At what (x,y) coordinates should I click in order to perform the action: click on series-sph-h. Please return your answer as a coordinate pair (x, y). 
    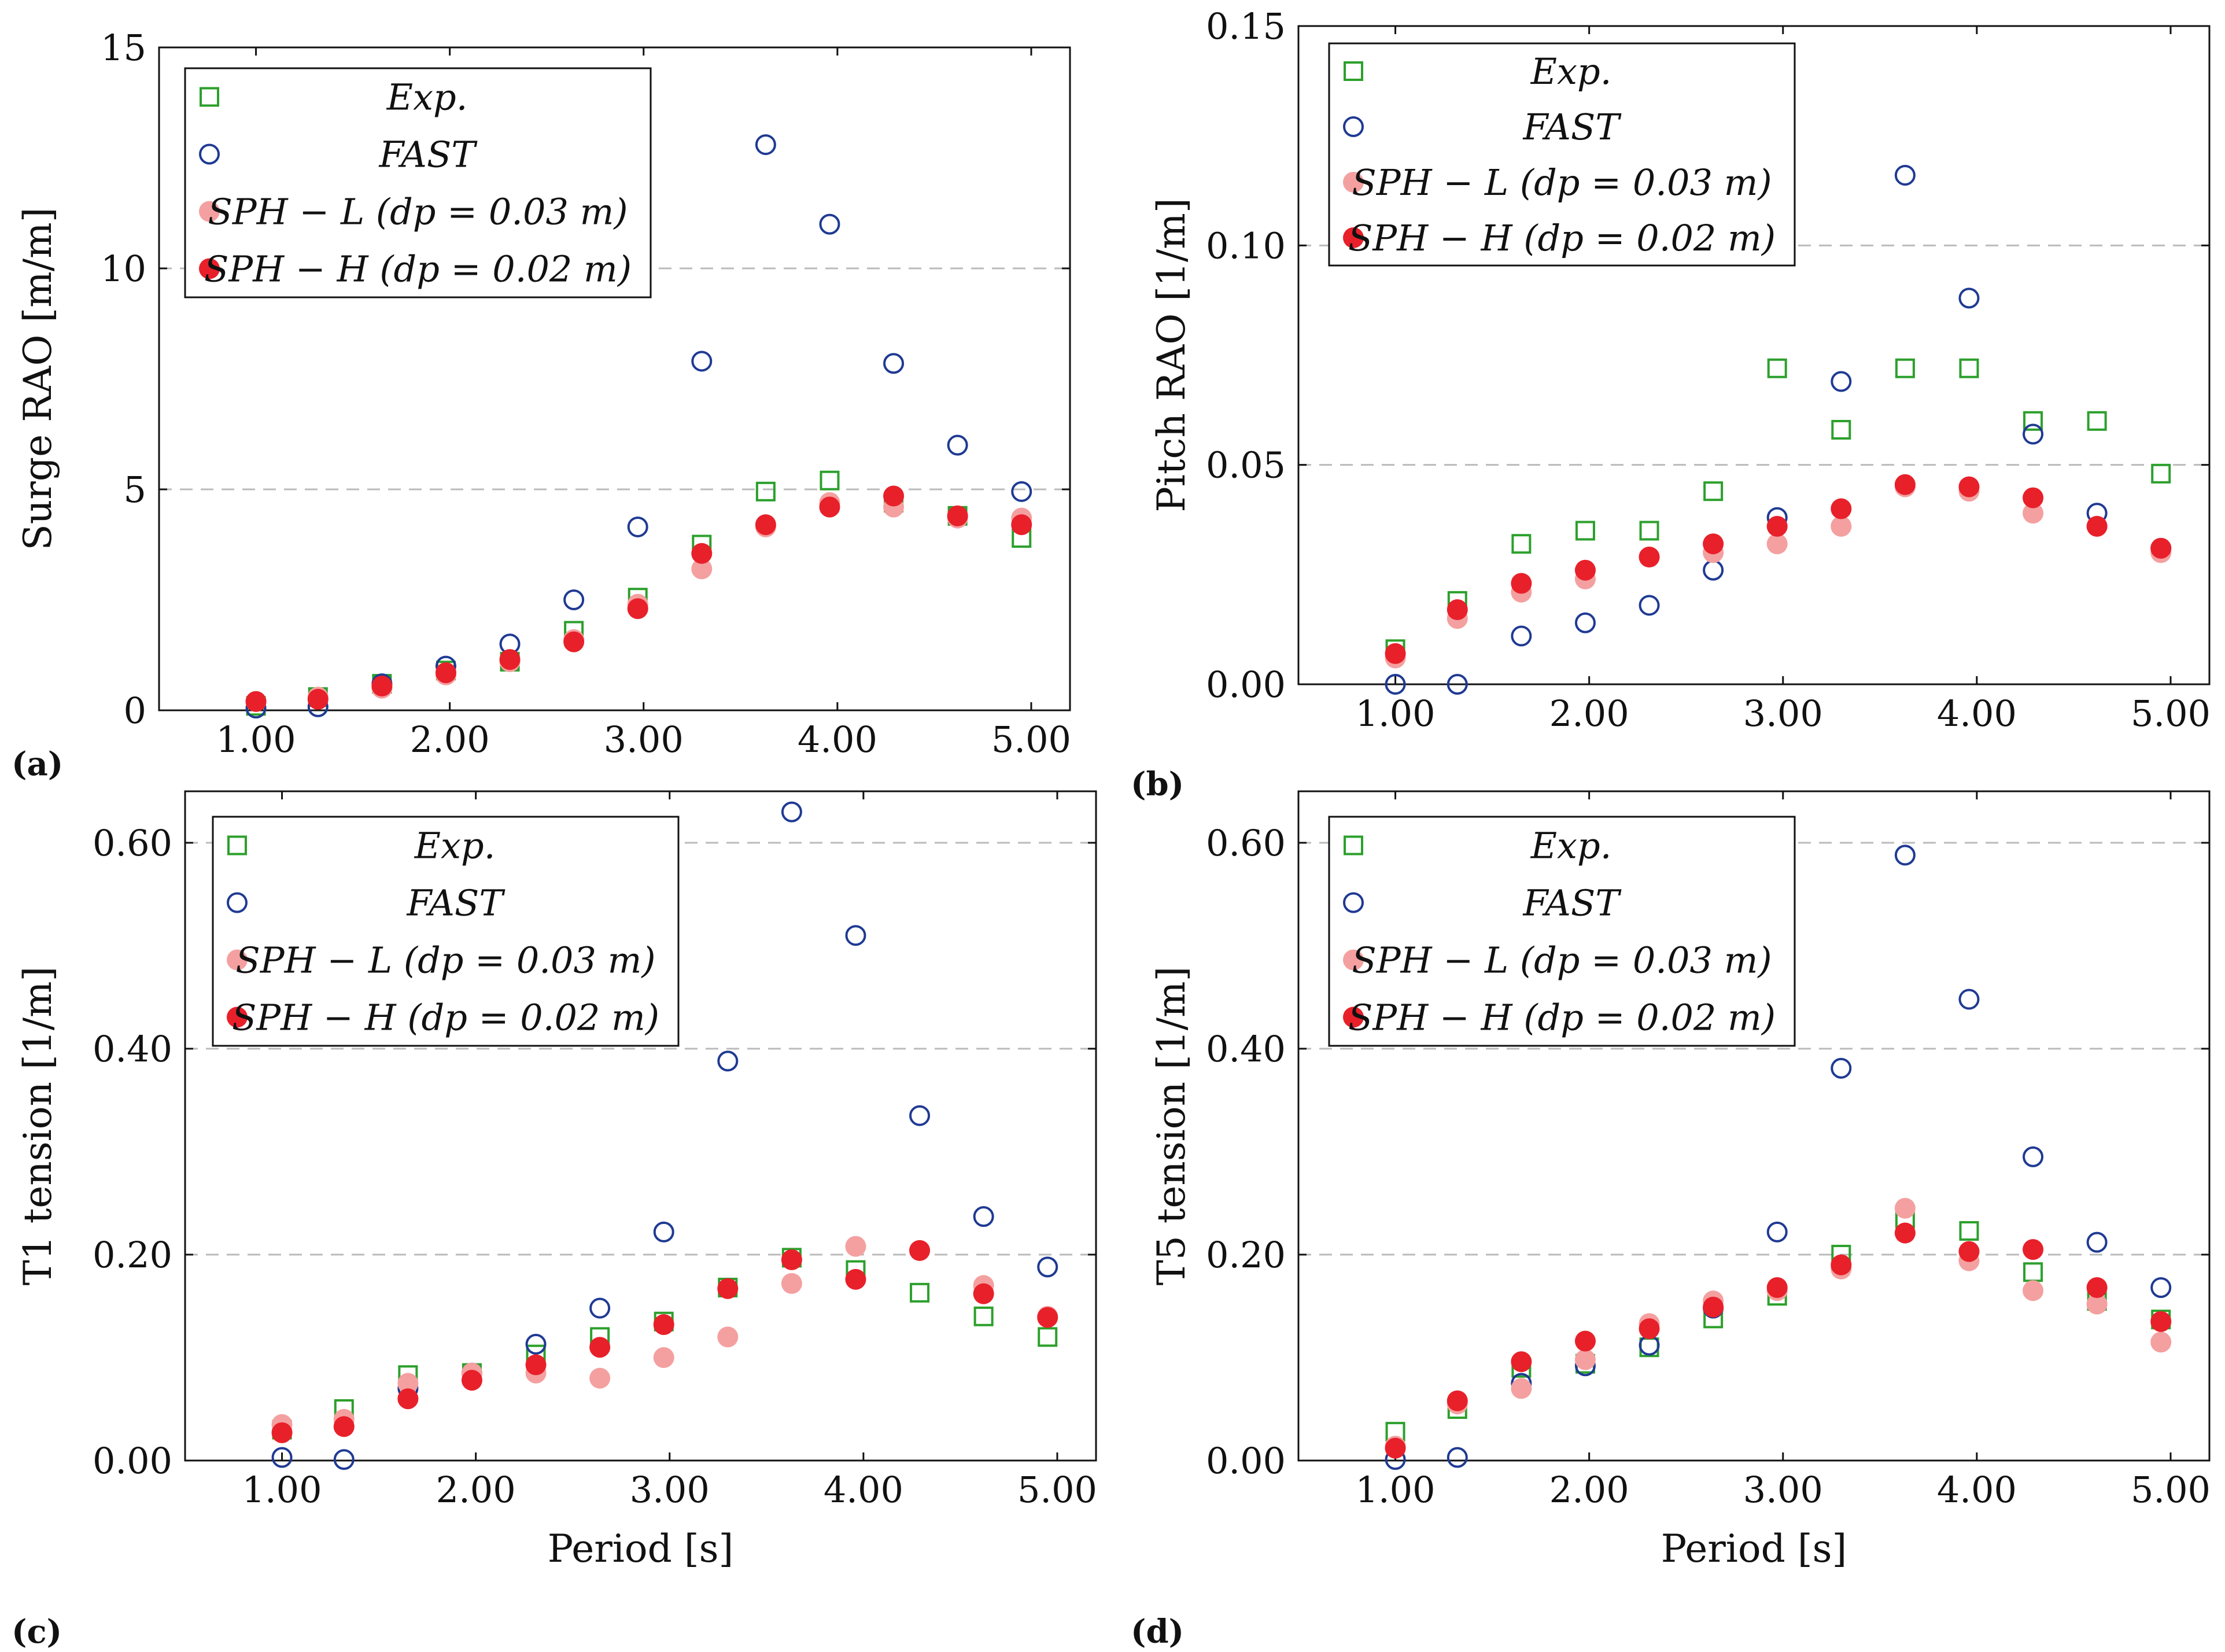
    Looking at the image, I should click on (1778, 569).